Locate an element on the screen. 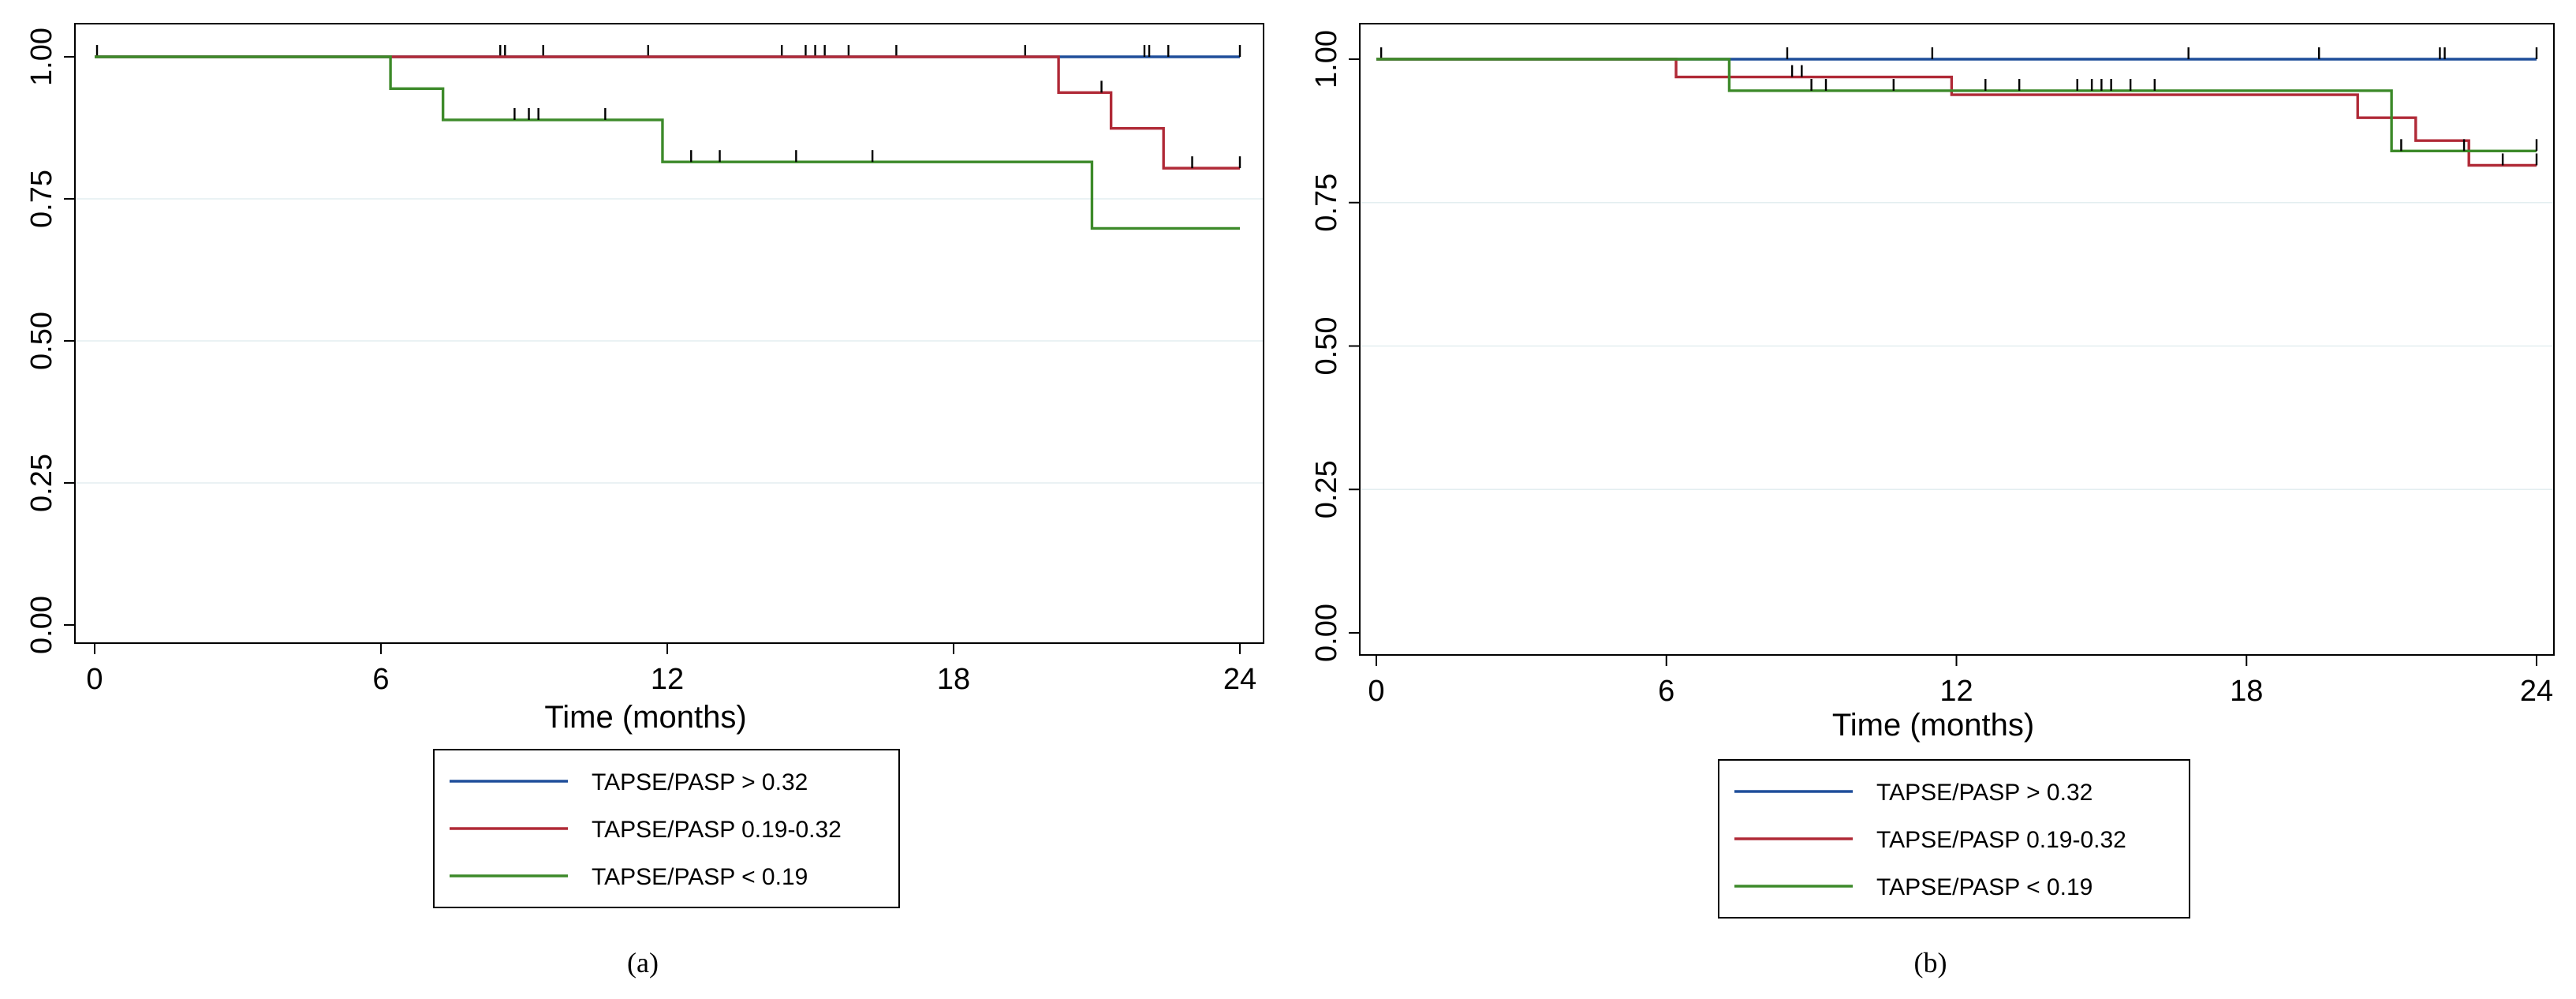 Image resolution: width=2576 pixels, height=999 pixels. figure-caption: (a) is located at coordinates (643, 962).